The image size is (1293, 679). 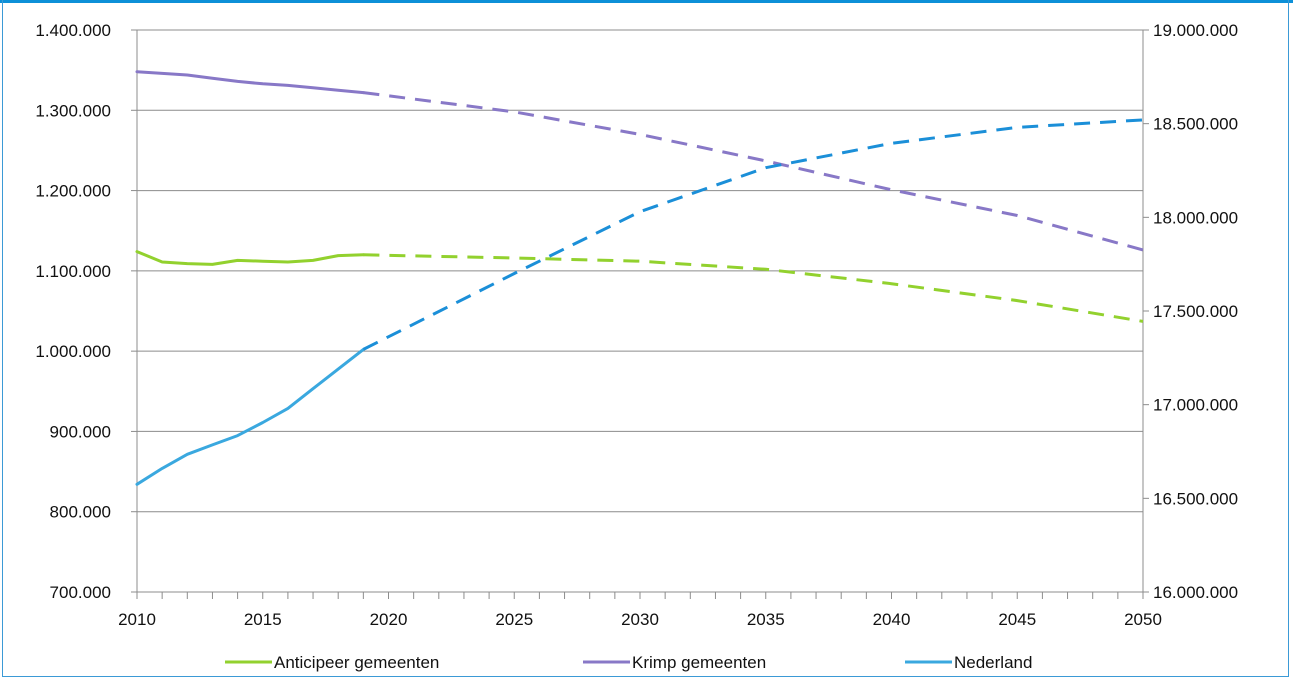 What do you see at coordinates (356, 662) in the screenshot?
I see `legend-label: Anticipeer gemeenten` at bounding box center [356, 662].